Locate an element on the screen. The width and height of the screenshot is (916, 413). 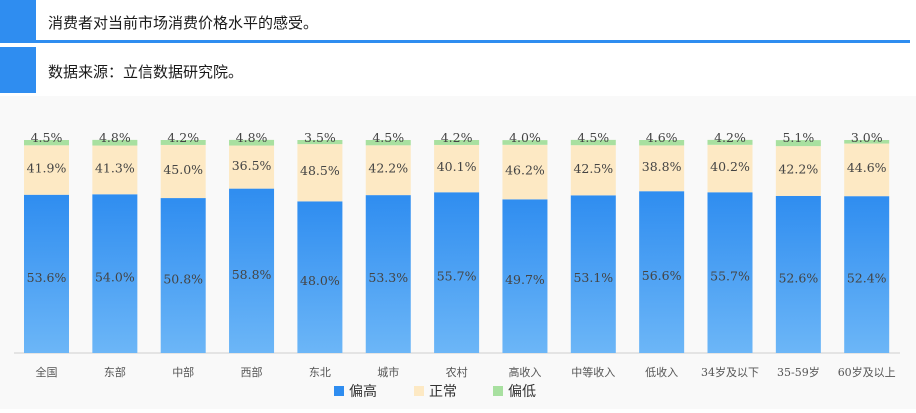
chart-title: 消费者对当前市场消费价格水平的感受。 is located at coordinates (183, 23).